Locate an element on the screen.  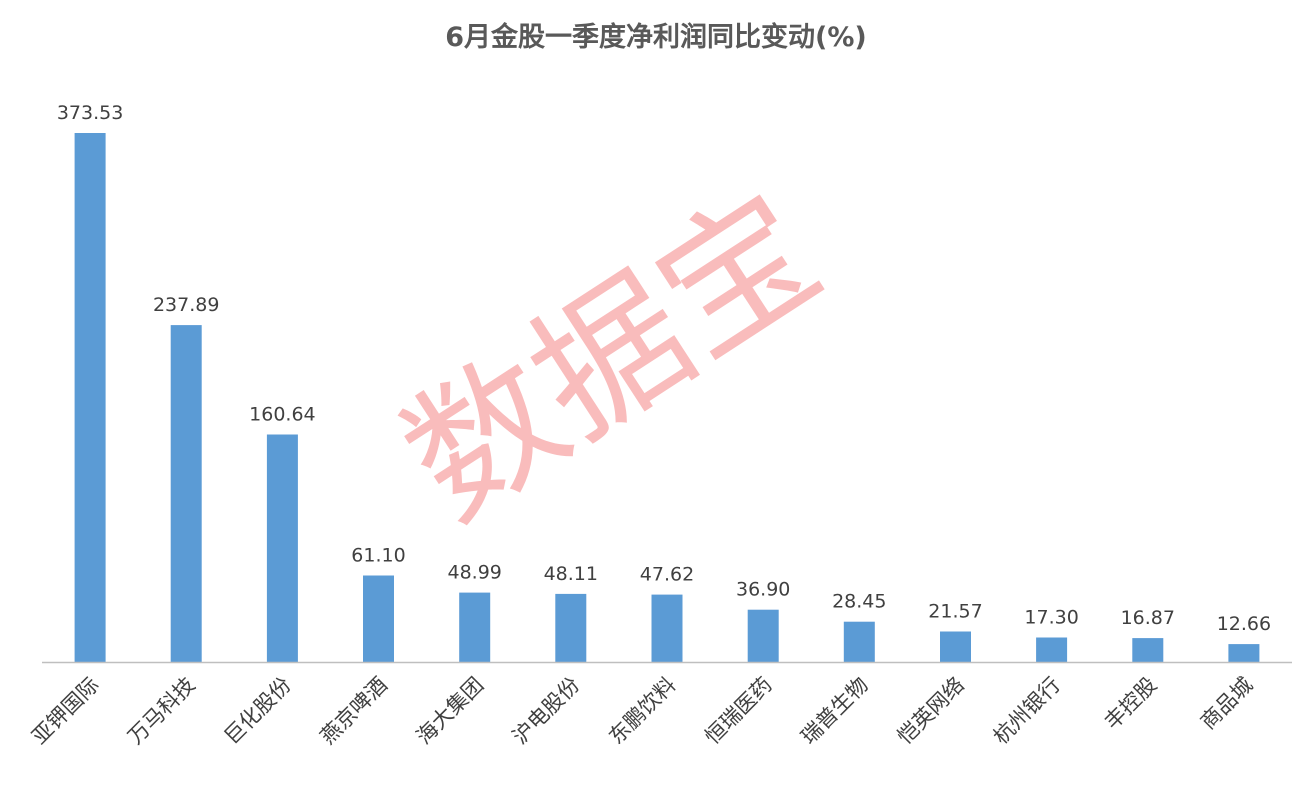
value-label-13: 12.66 is located at coordinates (1244, 624).